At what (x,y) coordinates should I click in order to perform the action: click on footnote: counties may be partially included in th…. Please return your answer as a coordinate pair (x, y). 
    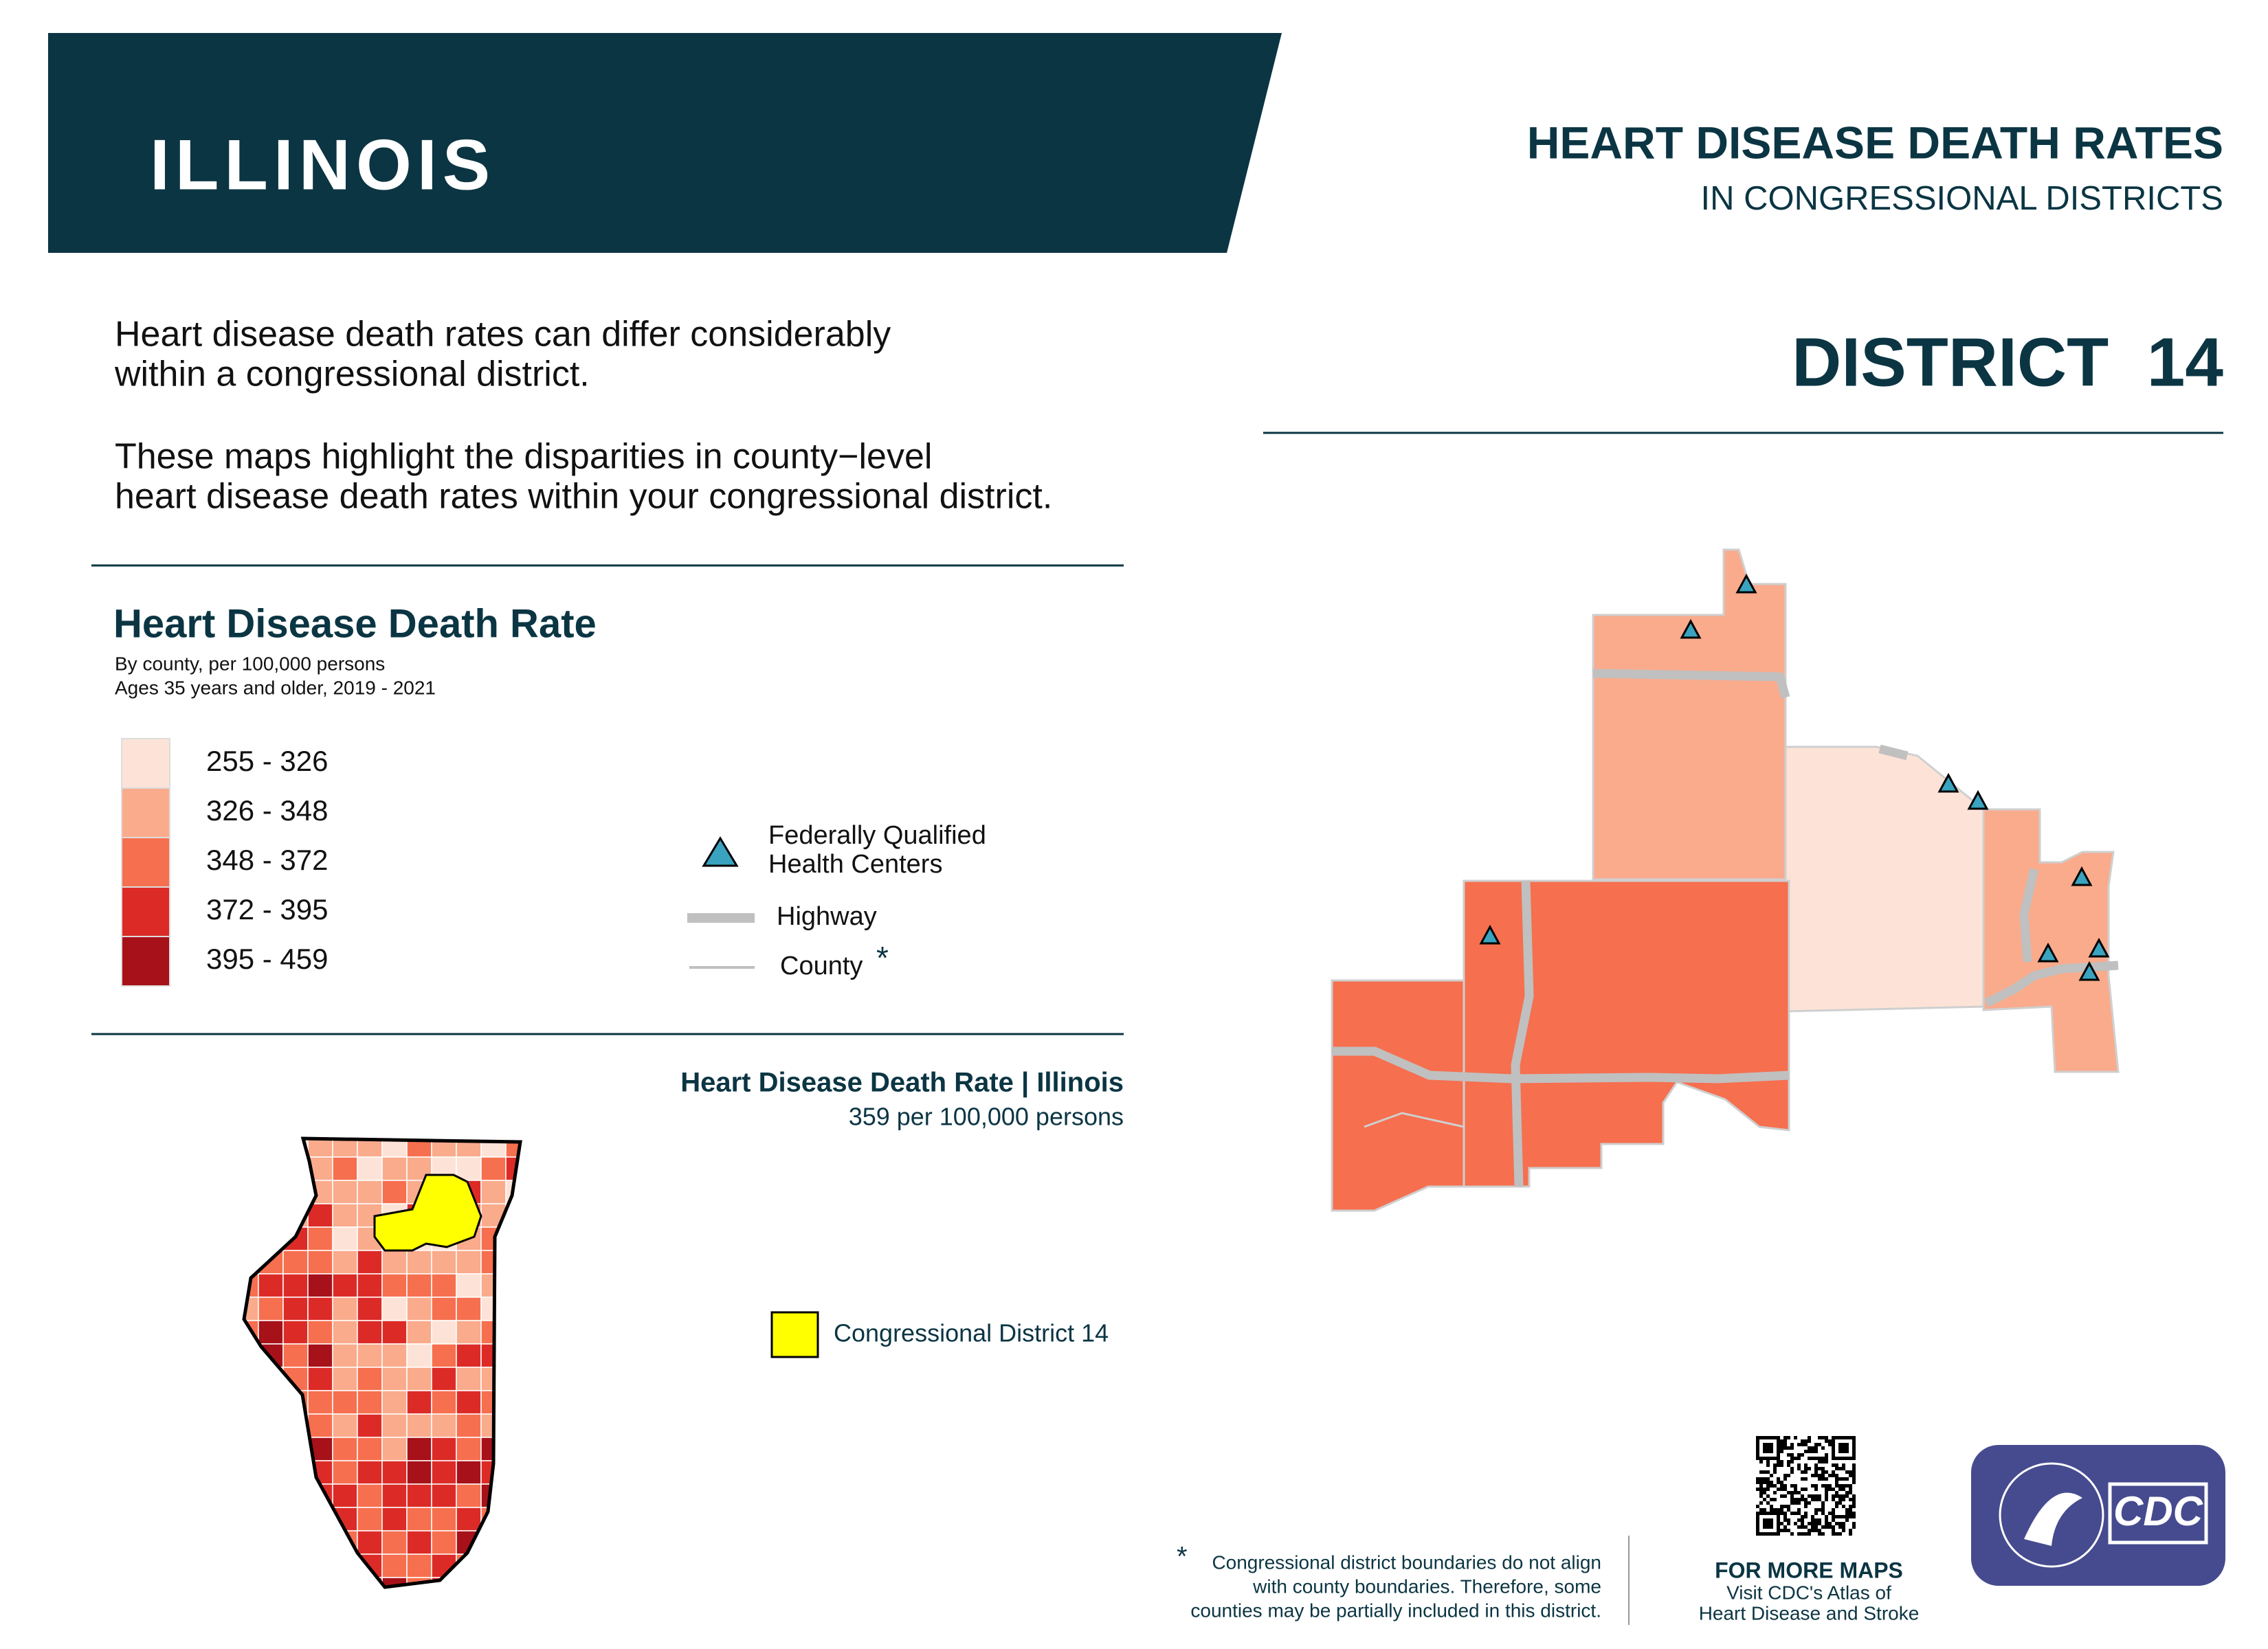
    Looking at the image, I should click on (1395, 1610).